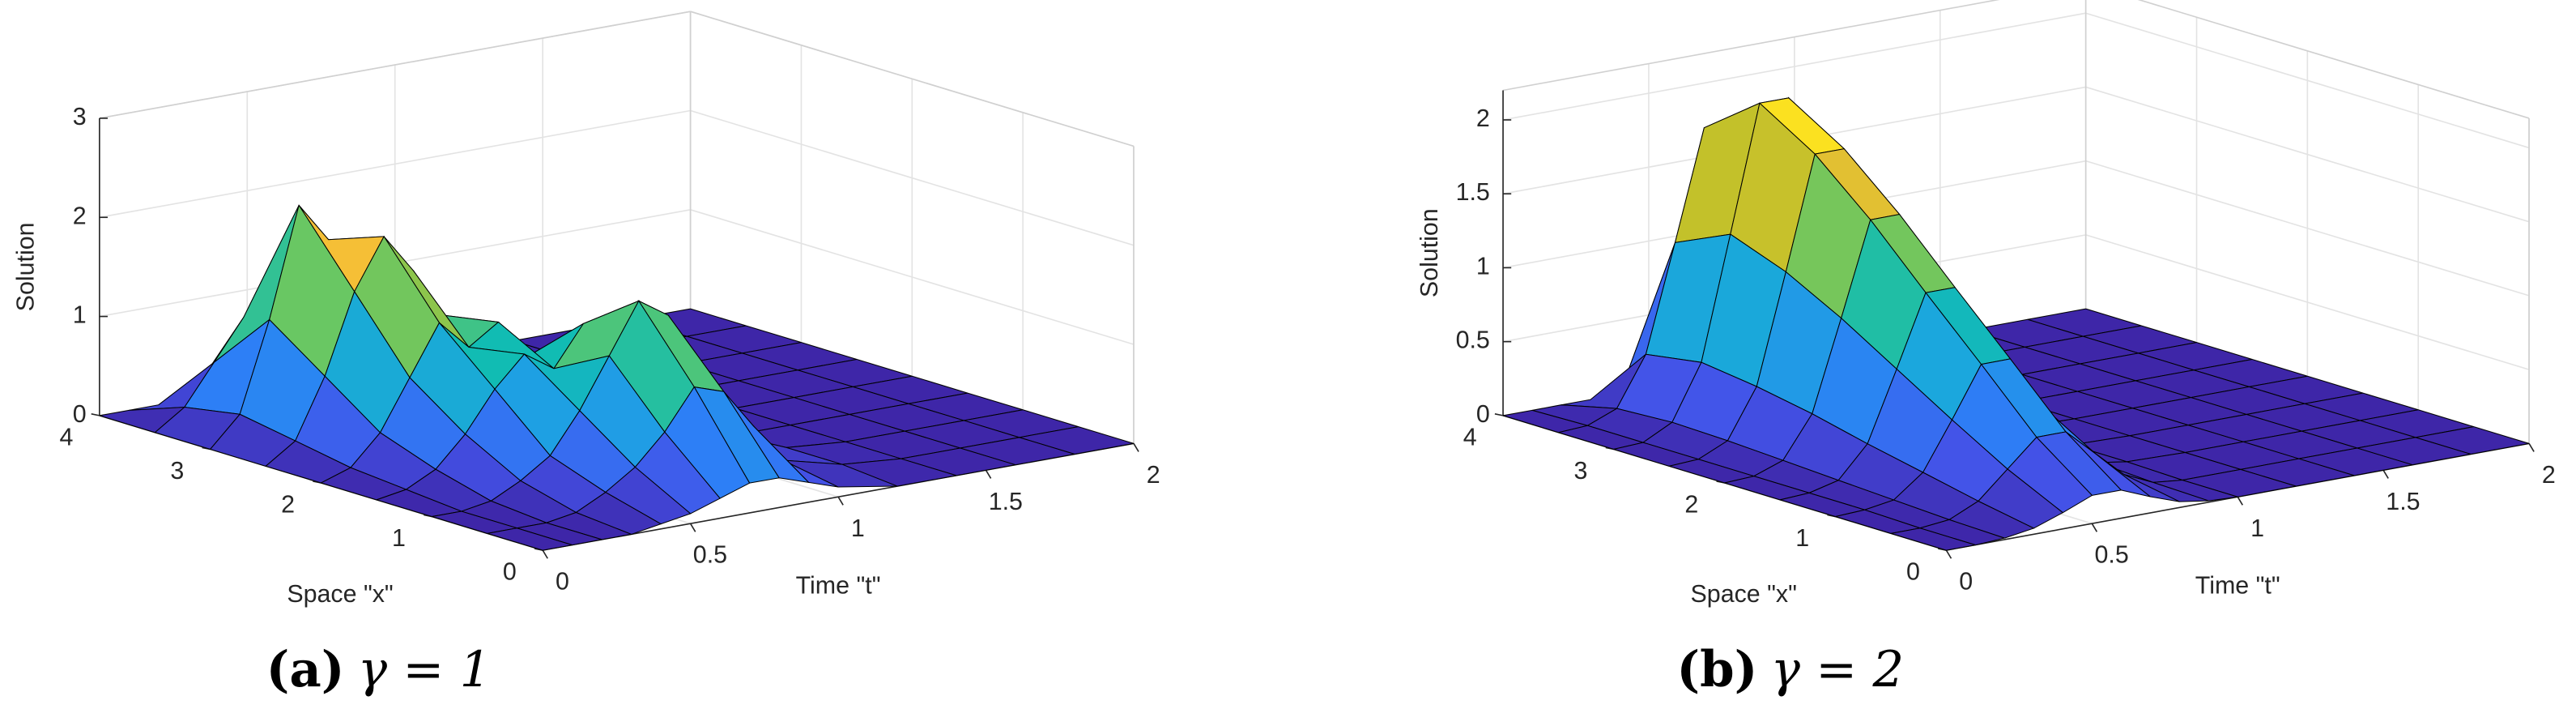 The image size is (2576, 726). What do you see at coordinates (80, 116) in the screenshot?
I see `z-tick-label: 3` at bounding box center [80, 116].